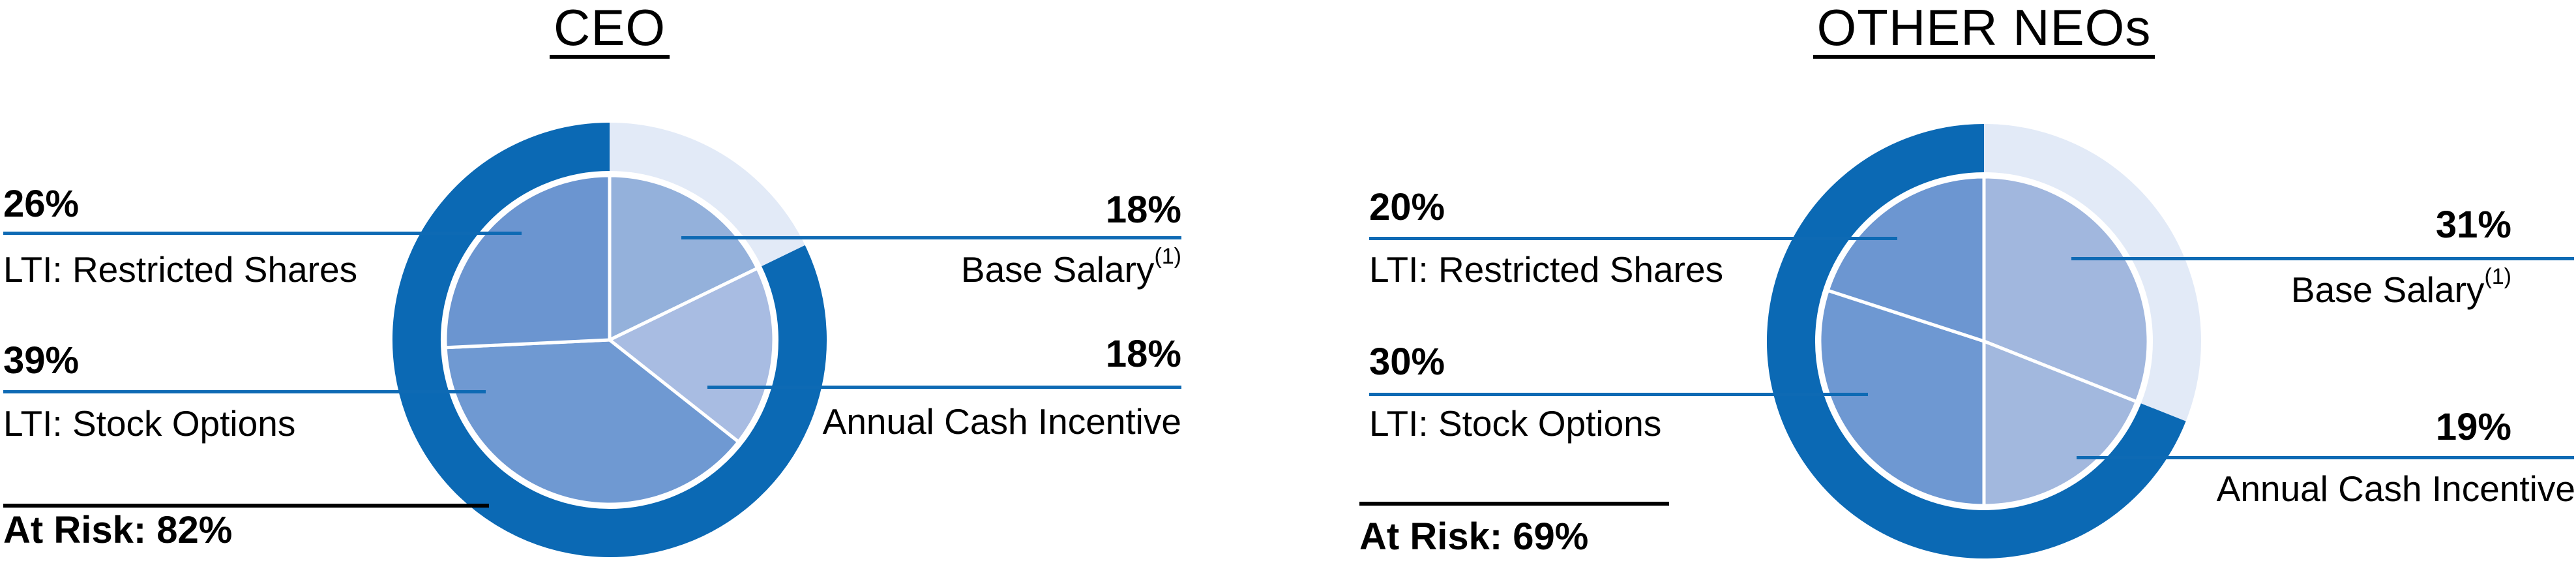  I want to click on callout-label-base-salary-neo: Base Salary(1), so click(2283, 288).